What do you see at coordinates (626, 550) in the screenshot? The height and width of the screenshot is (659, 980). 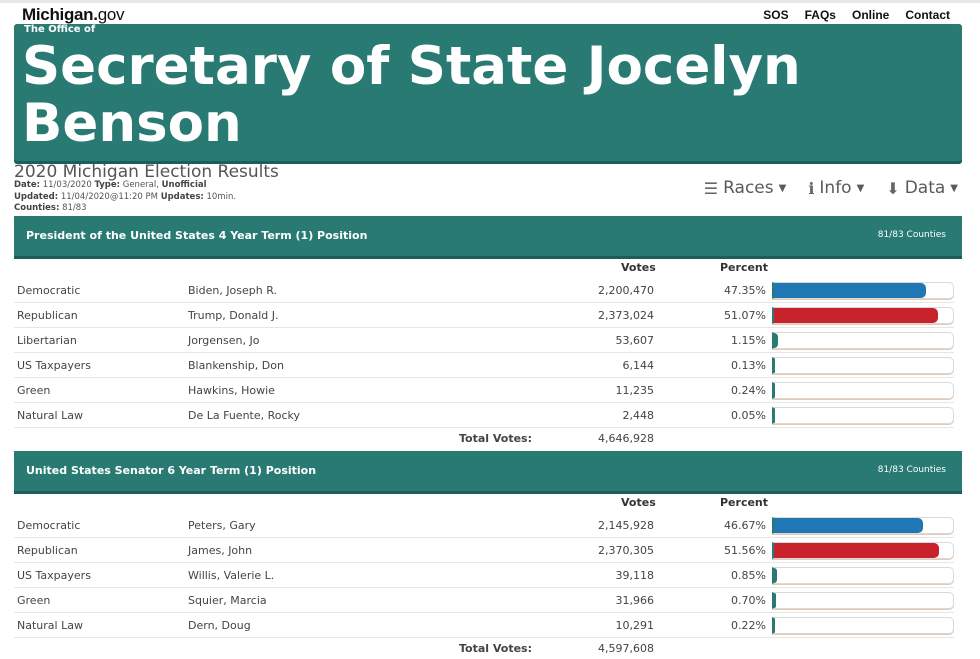 I see `votes-cell: 2,370,305` at bounding box center [626, 550].